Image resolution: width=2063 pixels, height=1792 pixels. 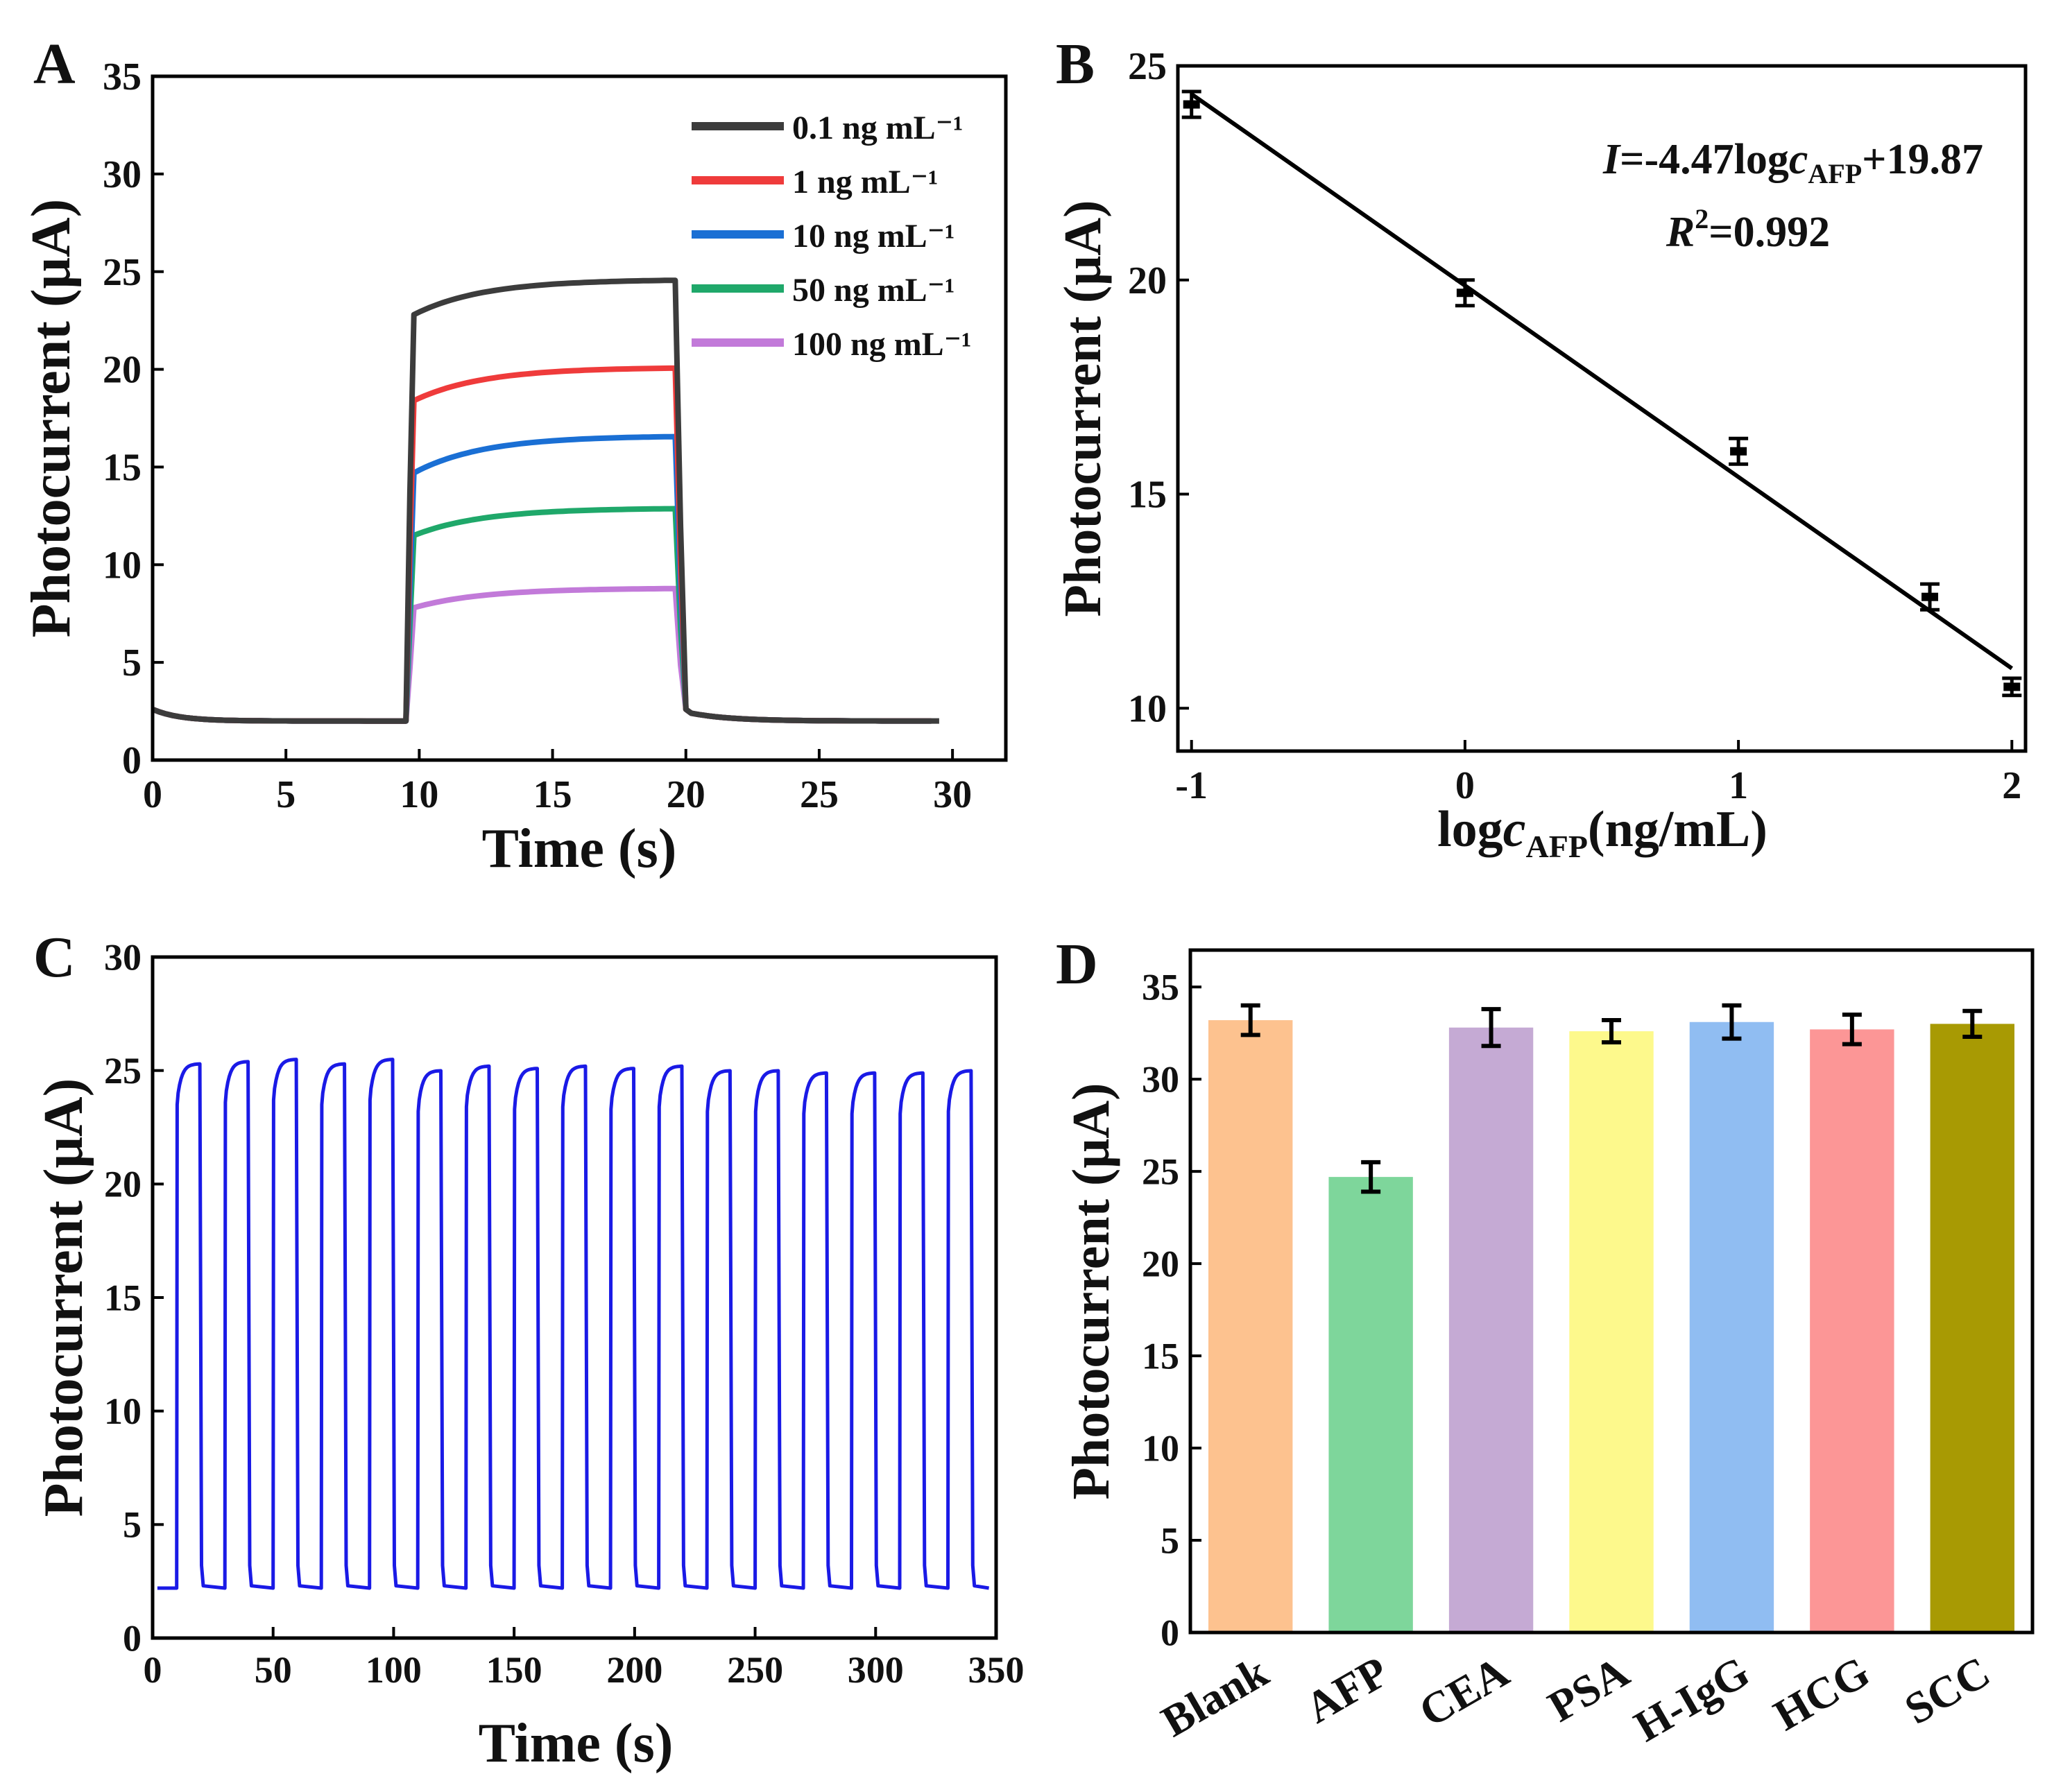 I want to click on panel-c-x-tick-label: 0, so click(x=153, y=1670).